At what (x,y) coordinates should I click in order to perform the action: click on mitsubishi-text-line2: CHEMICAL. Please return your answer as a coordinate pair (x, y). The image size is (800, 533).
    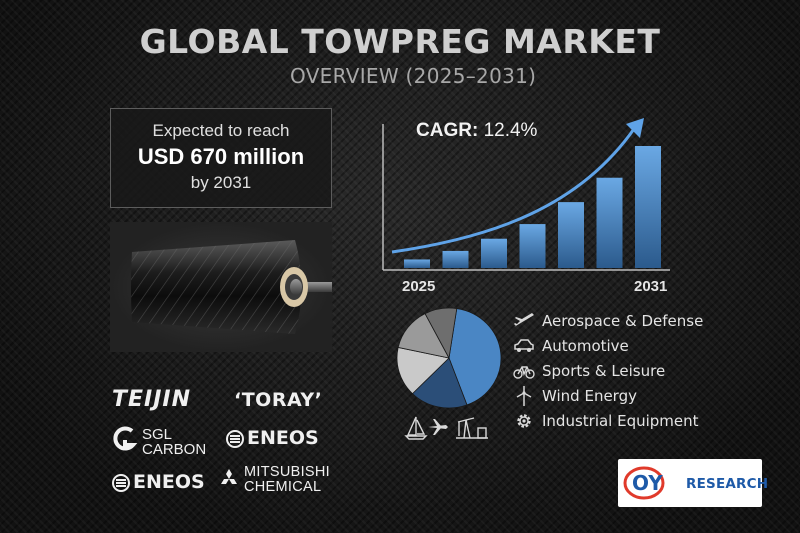
    Looking at the image, I should click on (283, 487).